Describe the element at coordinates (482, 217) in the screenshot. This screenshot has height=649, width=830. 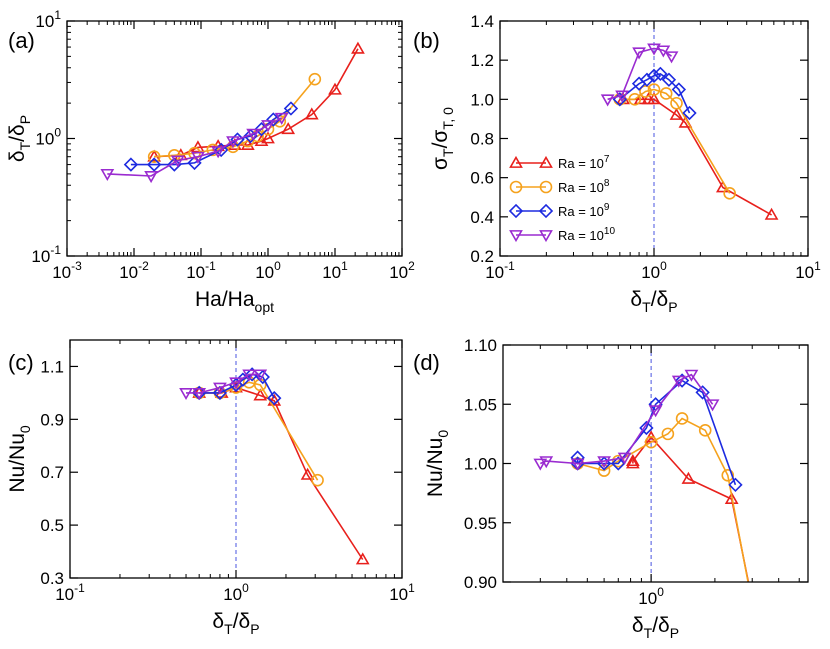
I see `y-tick-label: 0.4` at that location.